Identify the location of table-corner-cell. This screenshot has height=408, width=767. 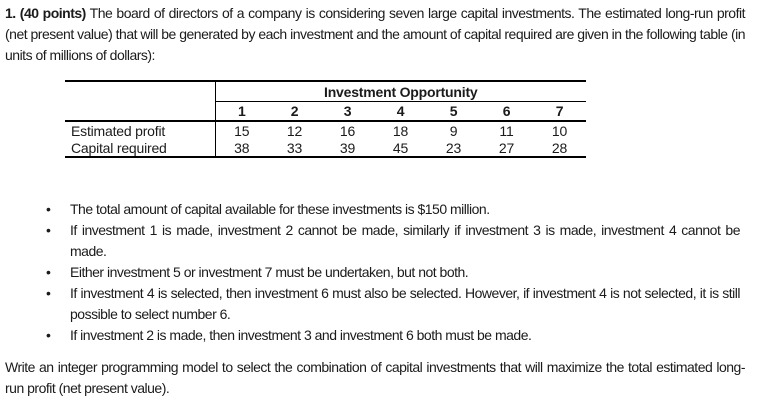
(140, 91).